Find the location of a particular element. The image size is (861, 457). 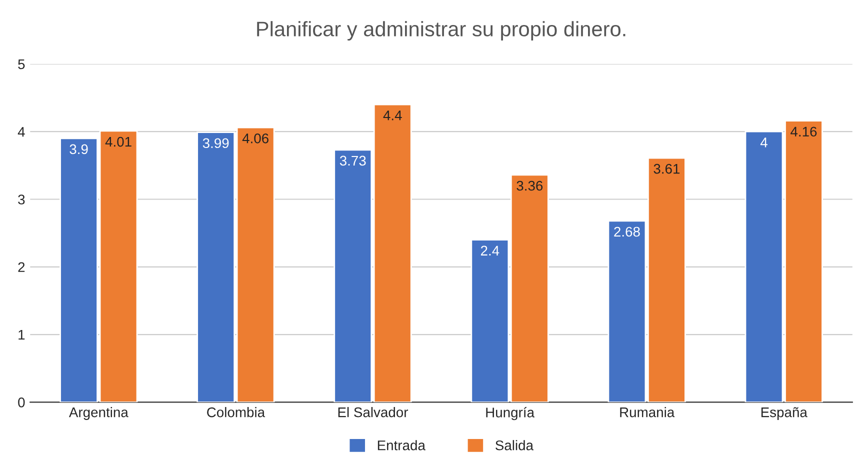

y-tick-label: 2 is located at coordinates (21, 267).